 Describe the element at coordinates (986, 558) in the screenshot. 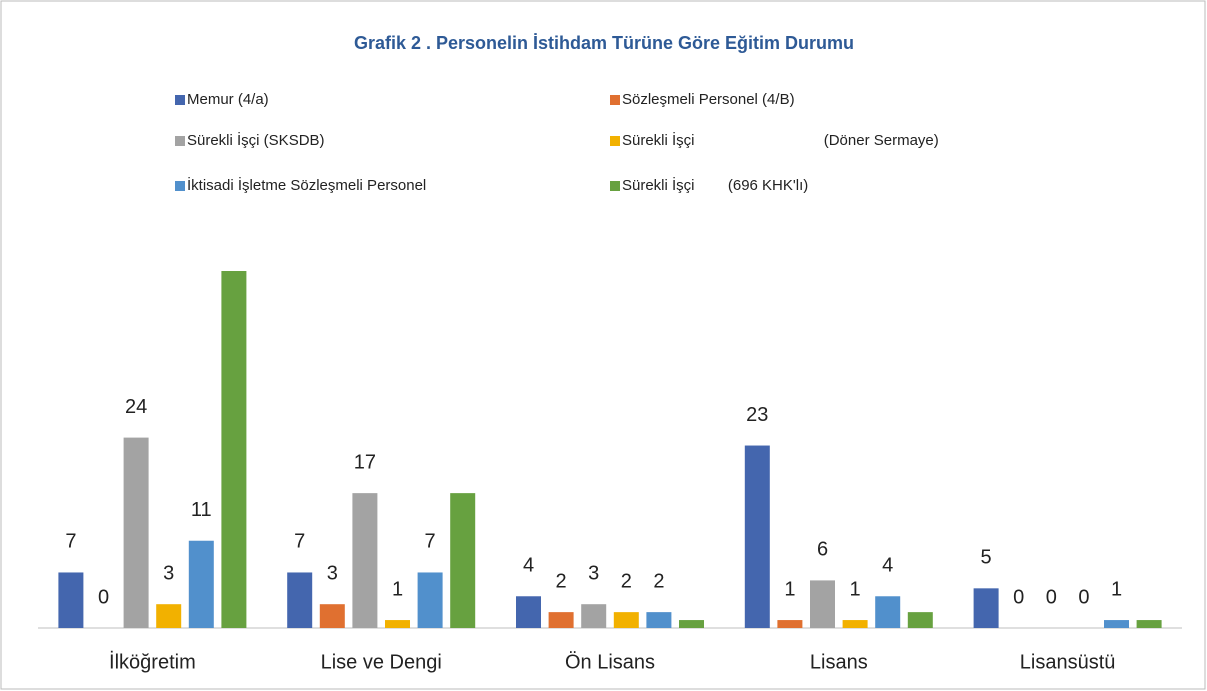

I see `data-label: 5` at that location.